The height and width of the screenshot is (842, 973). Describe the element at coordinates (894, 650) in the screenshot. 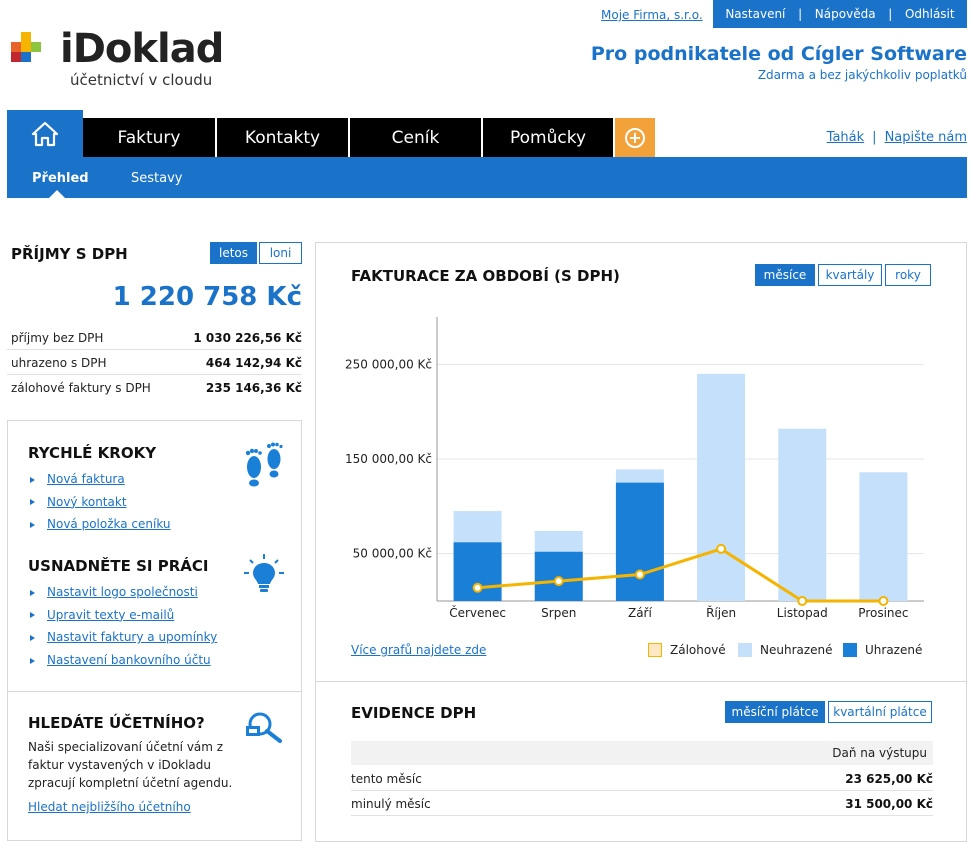

I see `legend-label: Uhrazené` at that location.